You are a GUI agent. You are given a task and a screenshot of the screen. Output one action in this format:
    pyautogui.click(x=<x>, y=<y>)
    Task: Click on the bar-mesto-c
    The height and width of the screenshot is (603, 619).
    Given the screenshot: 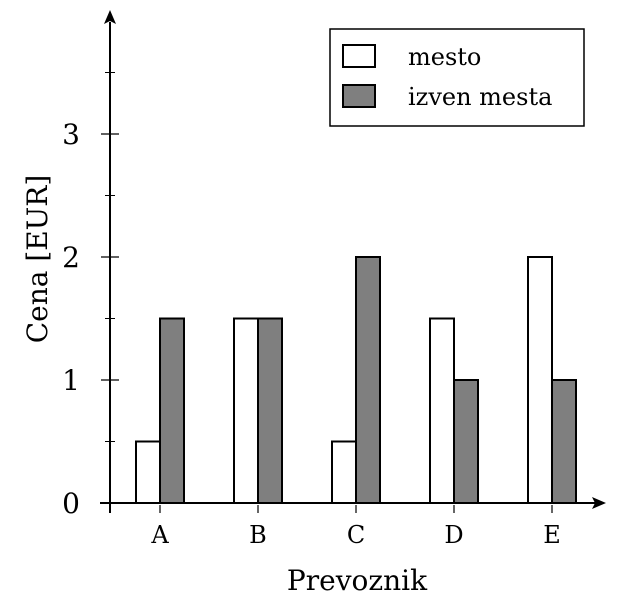 What is the action you would take?
    pyautogui.click(x=344, y=472)
    